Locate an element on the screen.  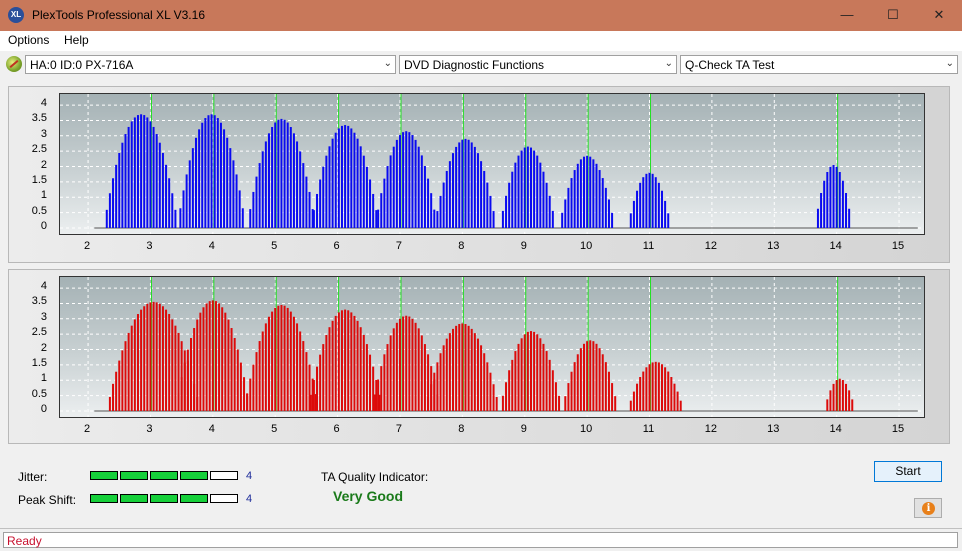
menu-help: Help is located at coordinates (76, 40).